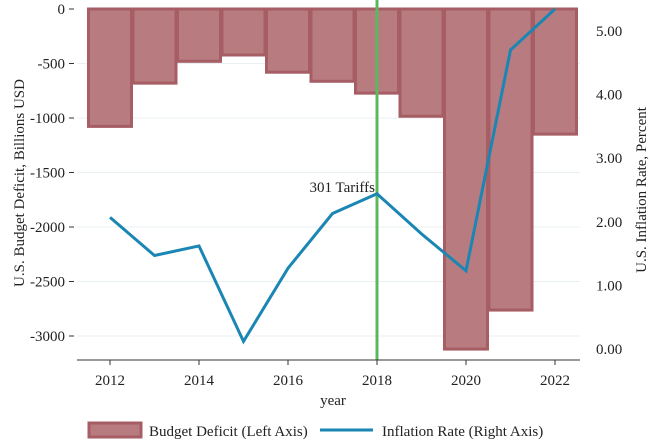  I want to click on bar-2017, so click(332, 45).